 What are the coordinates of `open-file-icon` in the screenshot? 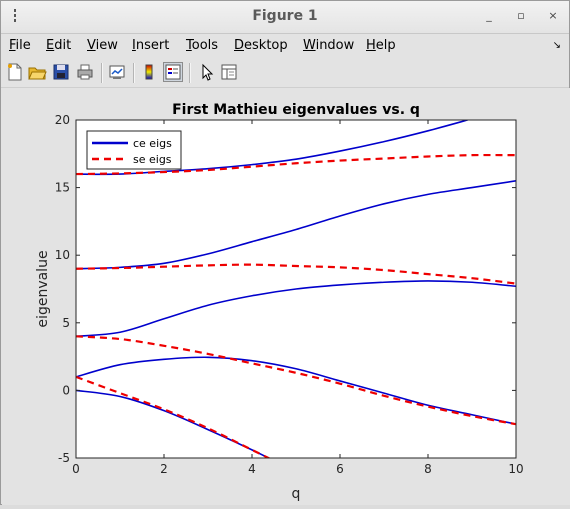 It's located at (37, 72).